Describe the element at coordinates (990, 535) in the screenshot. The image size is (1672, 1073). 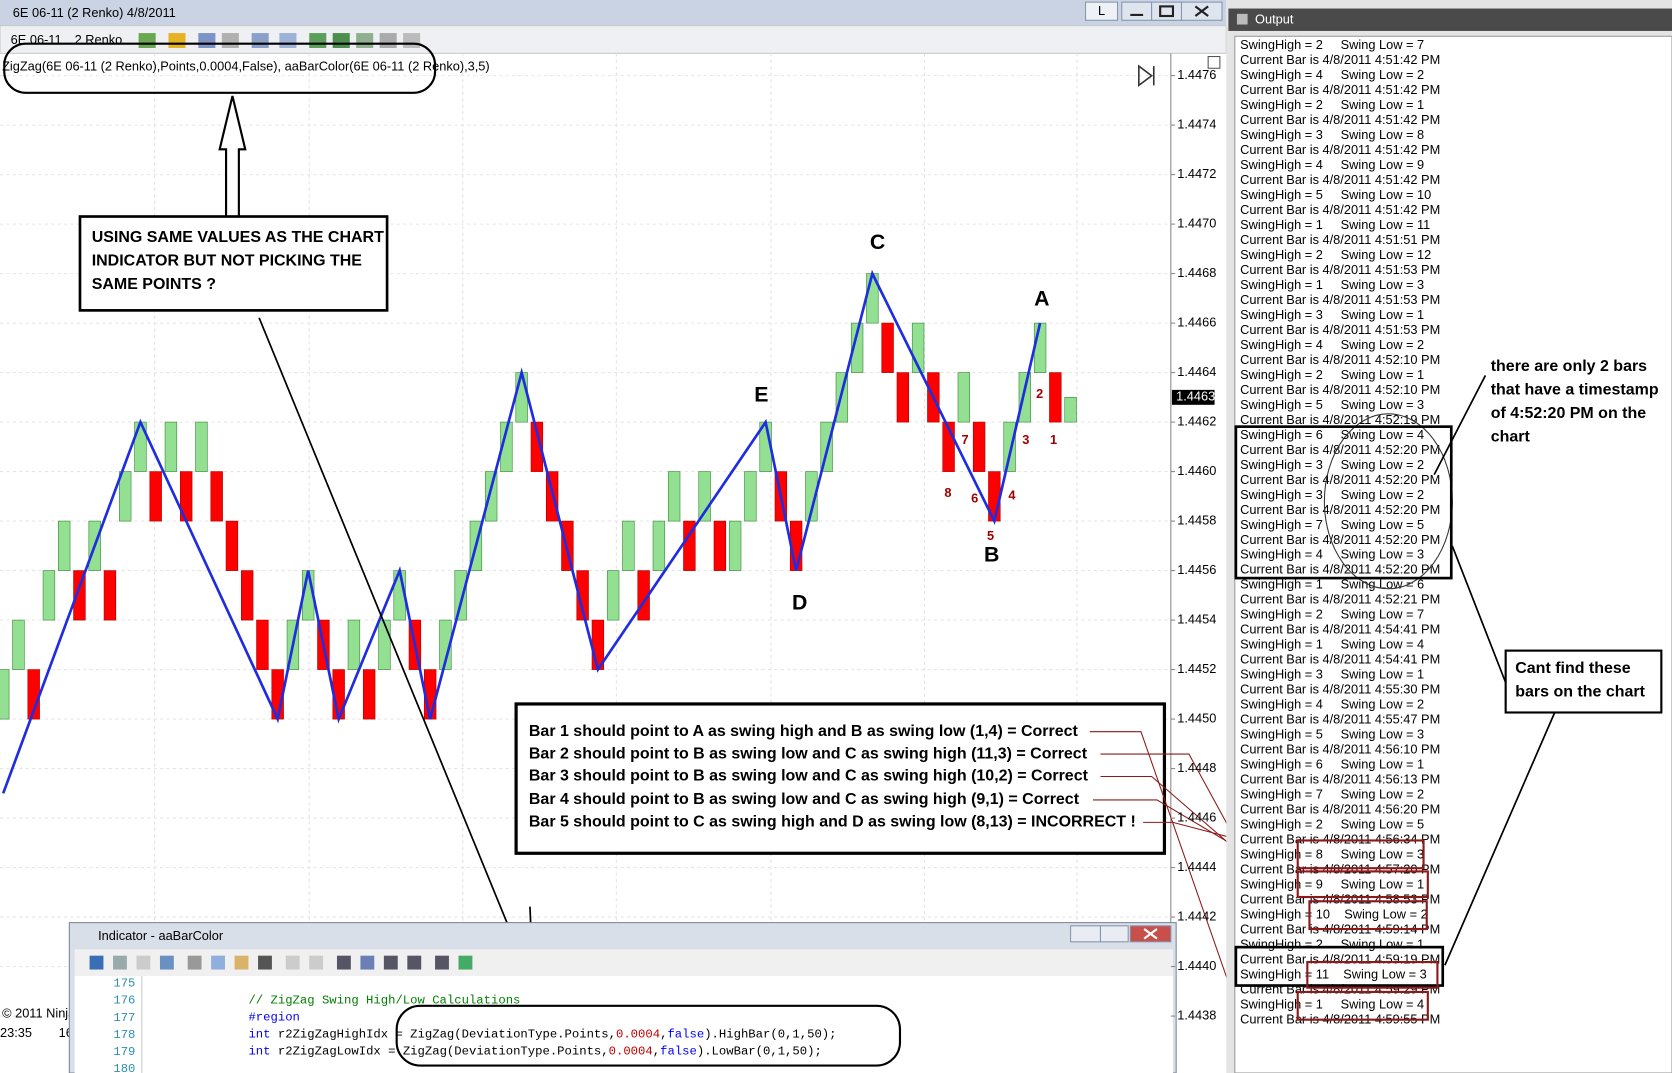
I see `bar-number: 5` at that location.